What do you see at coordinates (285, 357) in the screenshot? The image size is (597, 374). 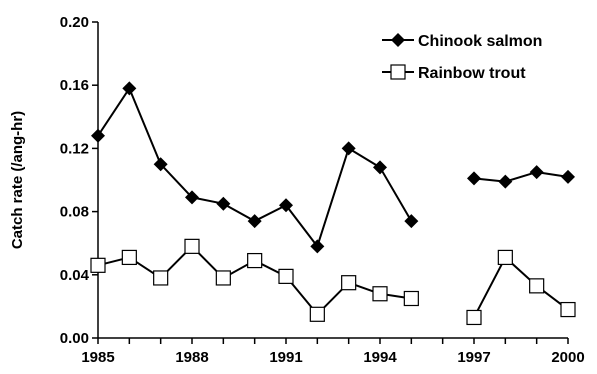 I see `x-tick-label: 1991` at bounding box center [285, 357].